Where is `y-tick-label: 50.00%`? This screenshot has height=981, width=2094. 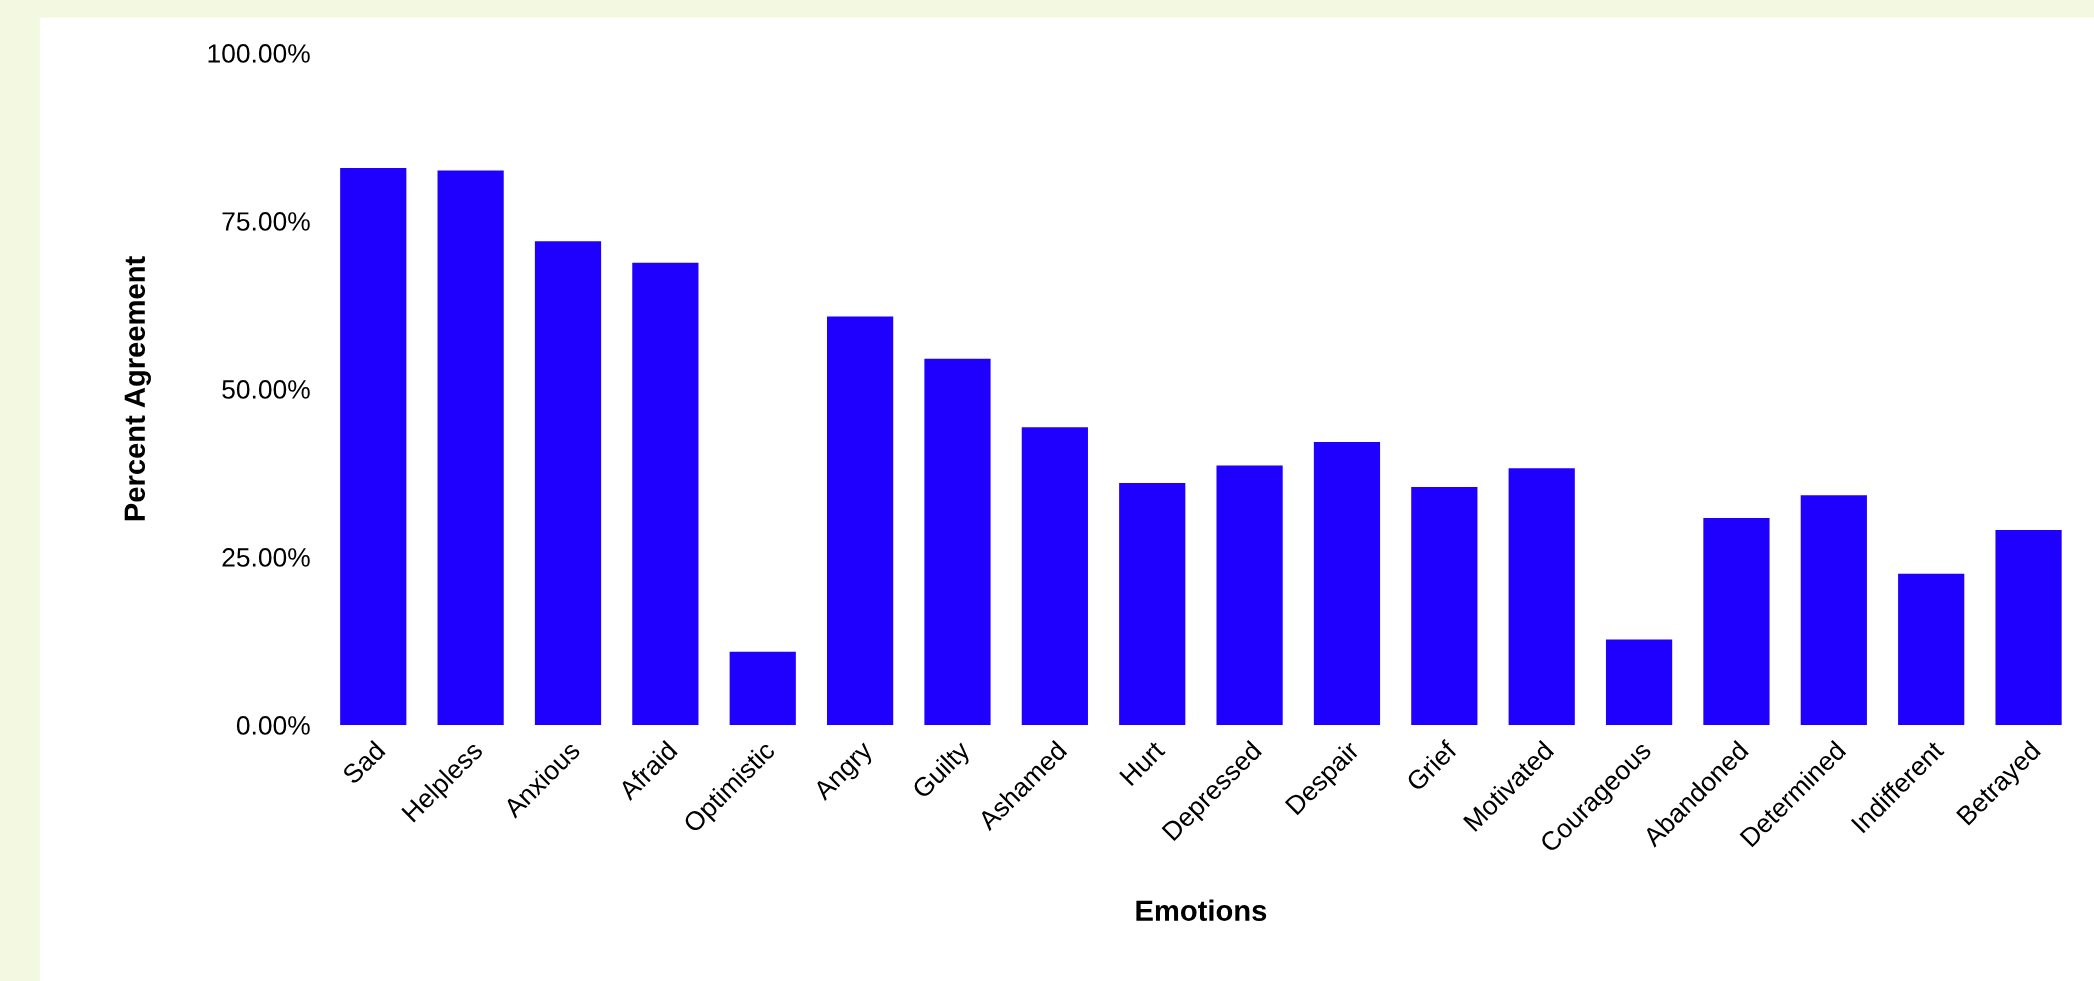 y-tick-label: 50.00% is located at coordinates (266, 389).